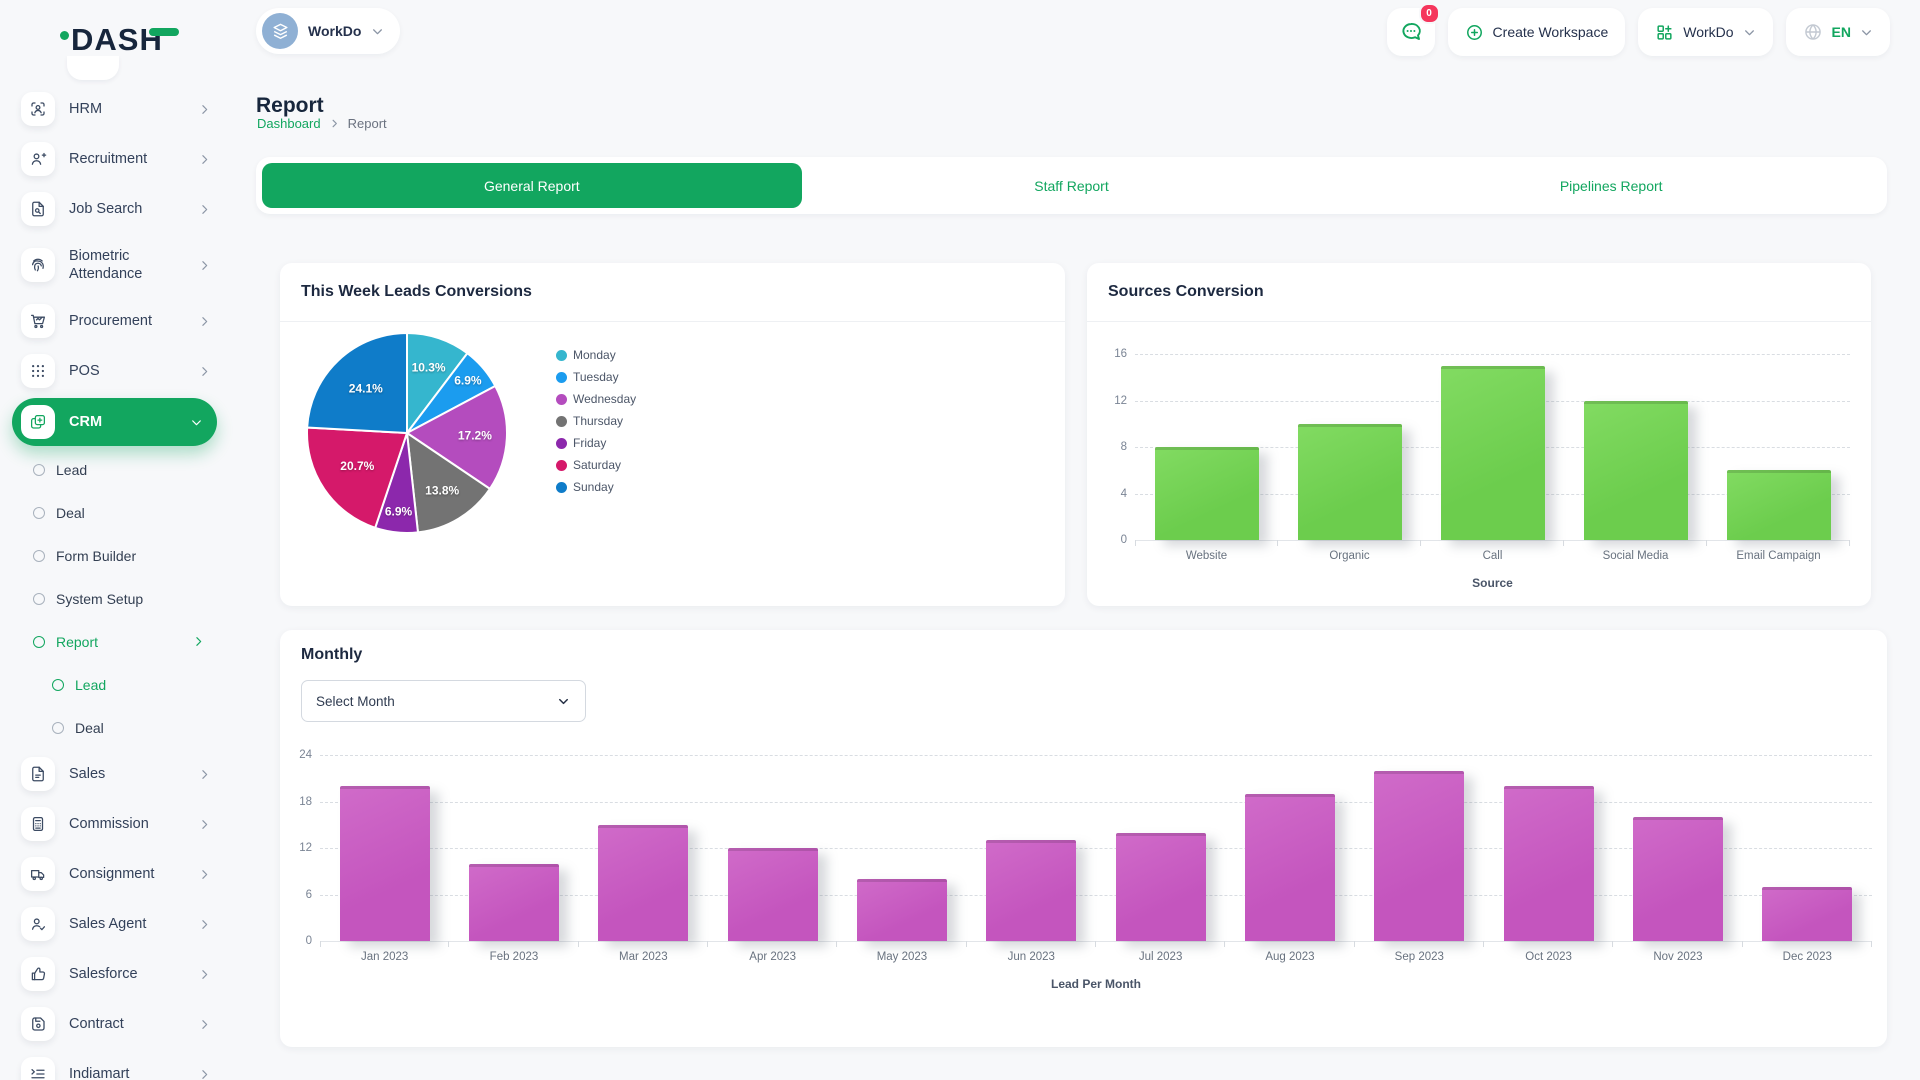  I want to click on x-tick-label: Apr 2023, so click(772, 957).